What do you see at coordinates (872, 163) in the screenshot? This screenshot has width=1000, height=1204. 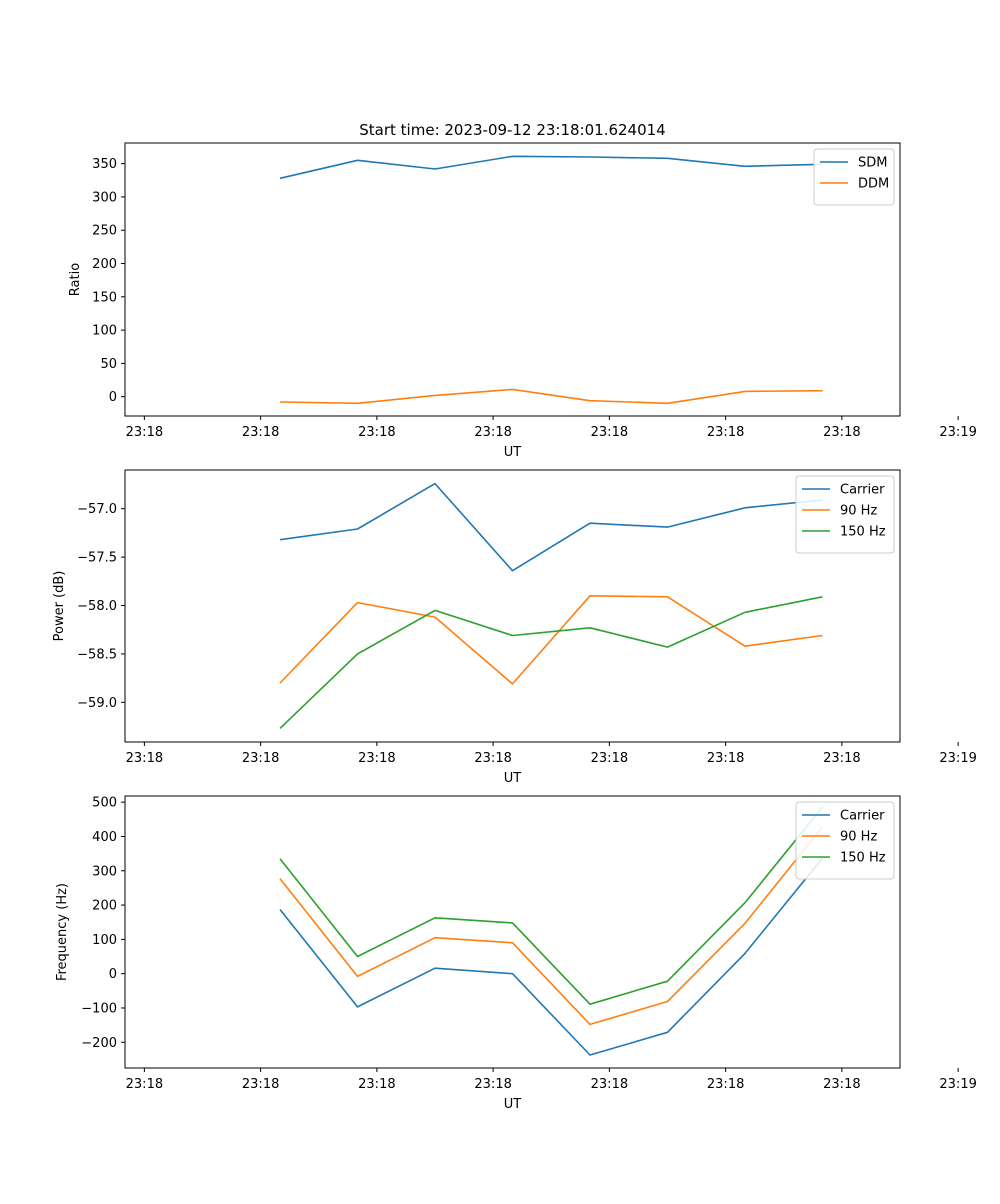 I see `legend-label: SDM` at bounding box center [872, 163].